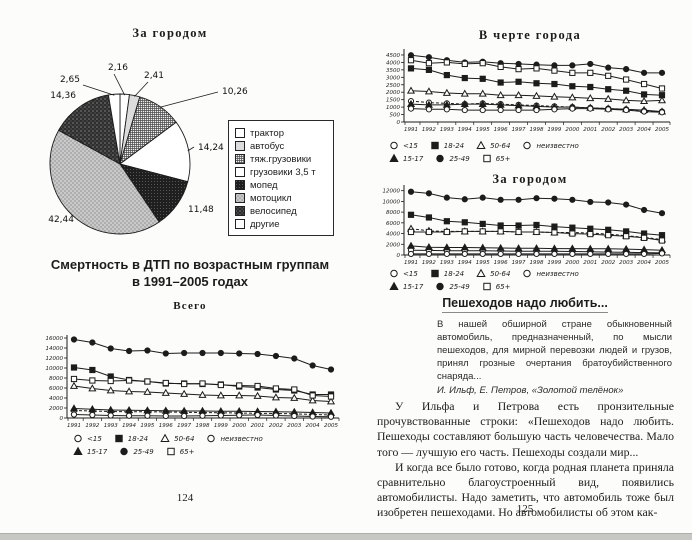 The height and width of the screenshot is (540, 692). I want to click on legend-item: 65+, so click(495, 158).